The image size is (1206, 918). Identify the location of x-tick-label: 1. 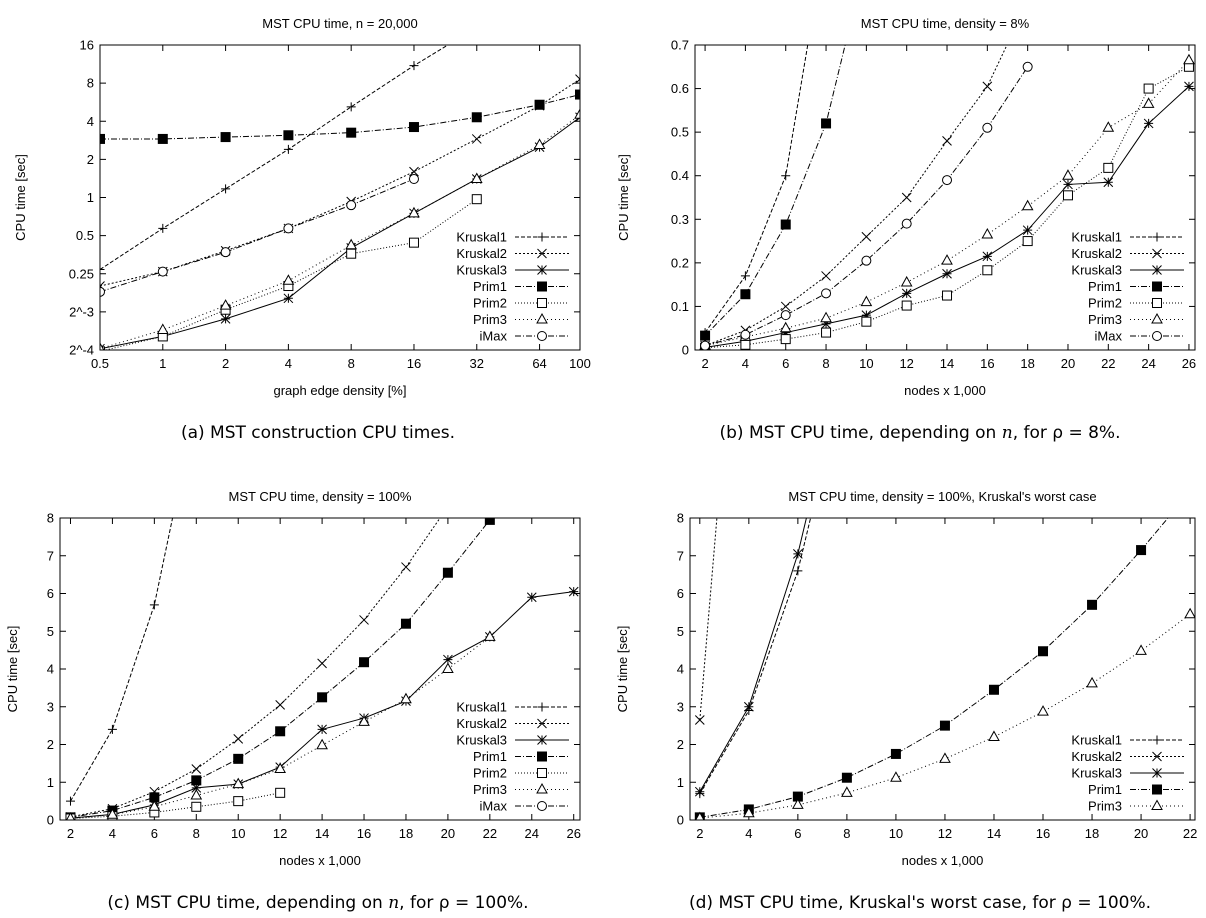
(162, 363).